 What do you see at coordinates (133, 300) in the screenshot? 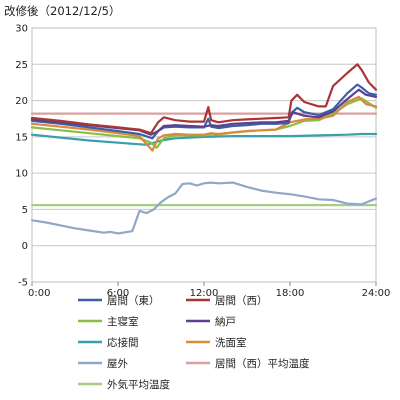
I see `legend-label: 居間（東）` at bounding box center [133, 300].